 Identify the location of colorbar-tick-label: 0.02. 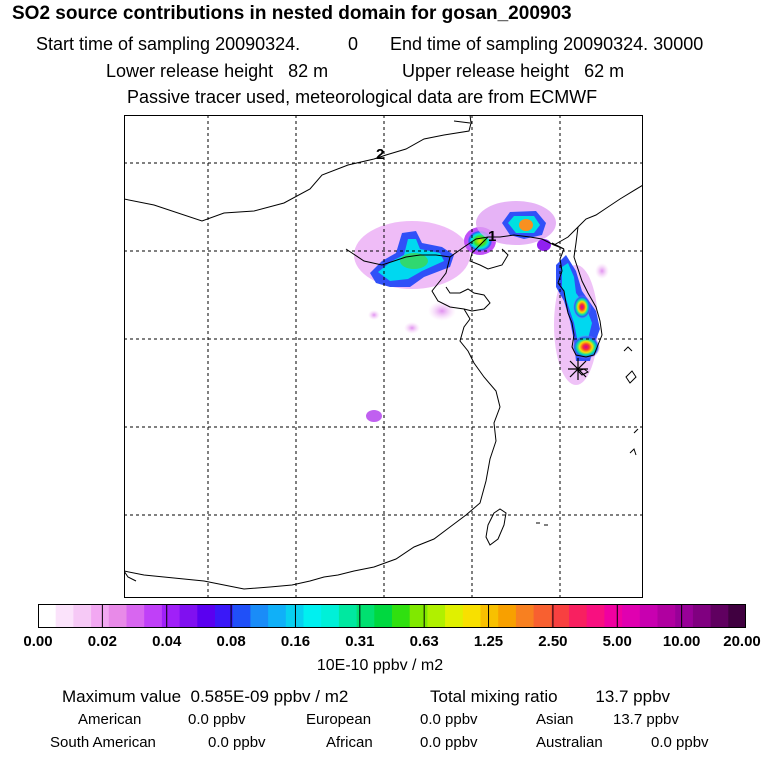
(102, 641).